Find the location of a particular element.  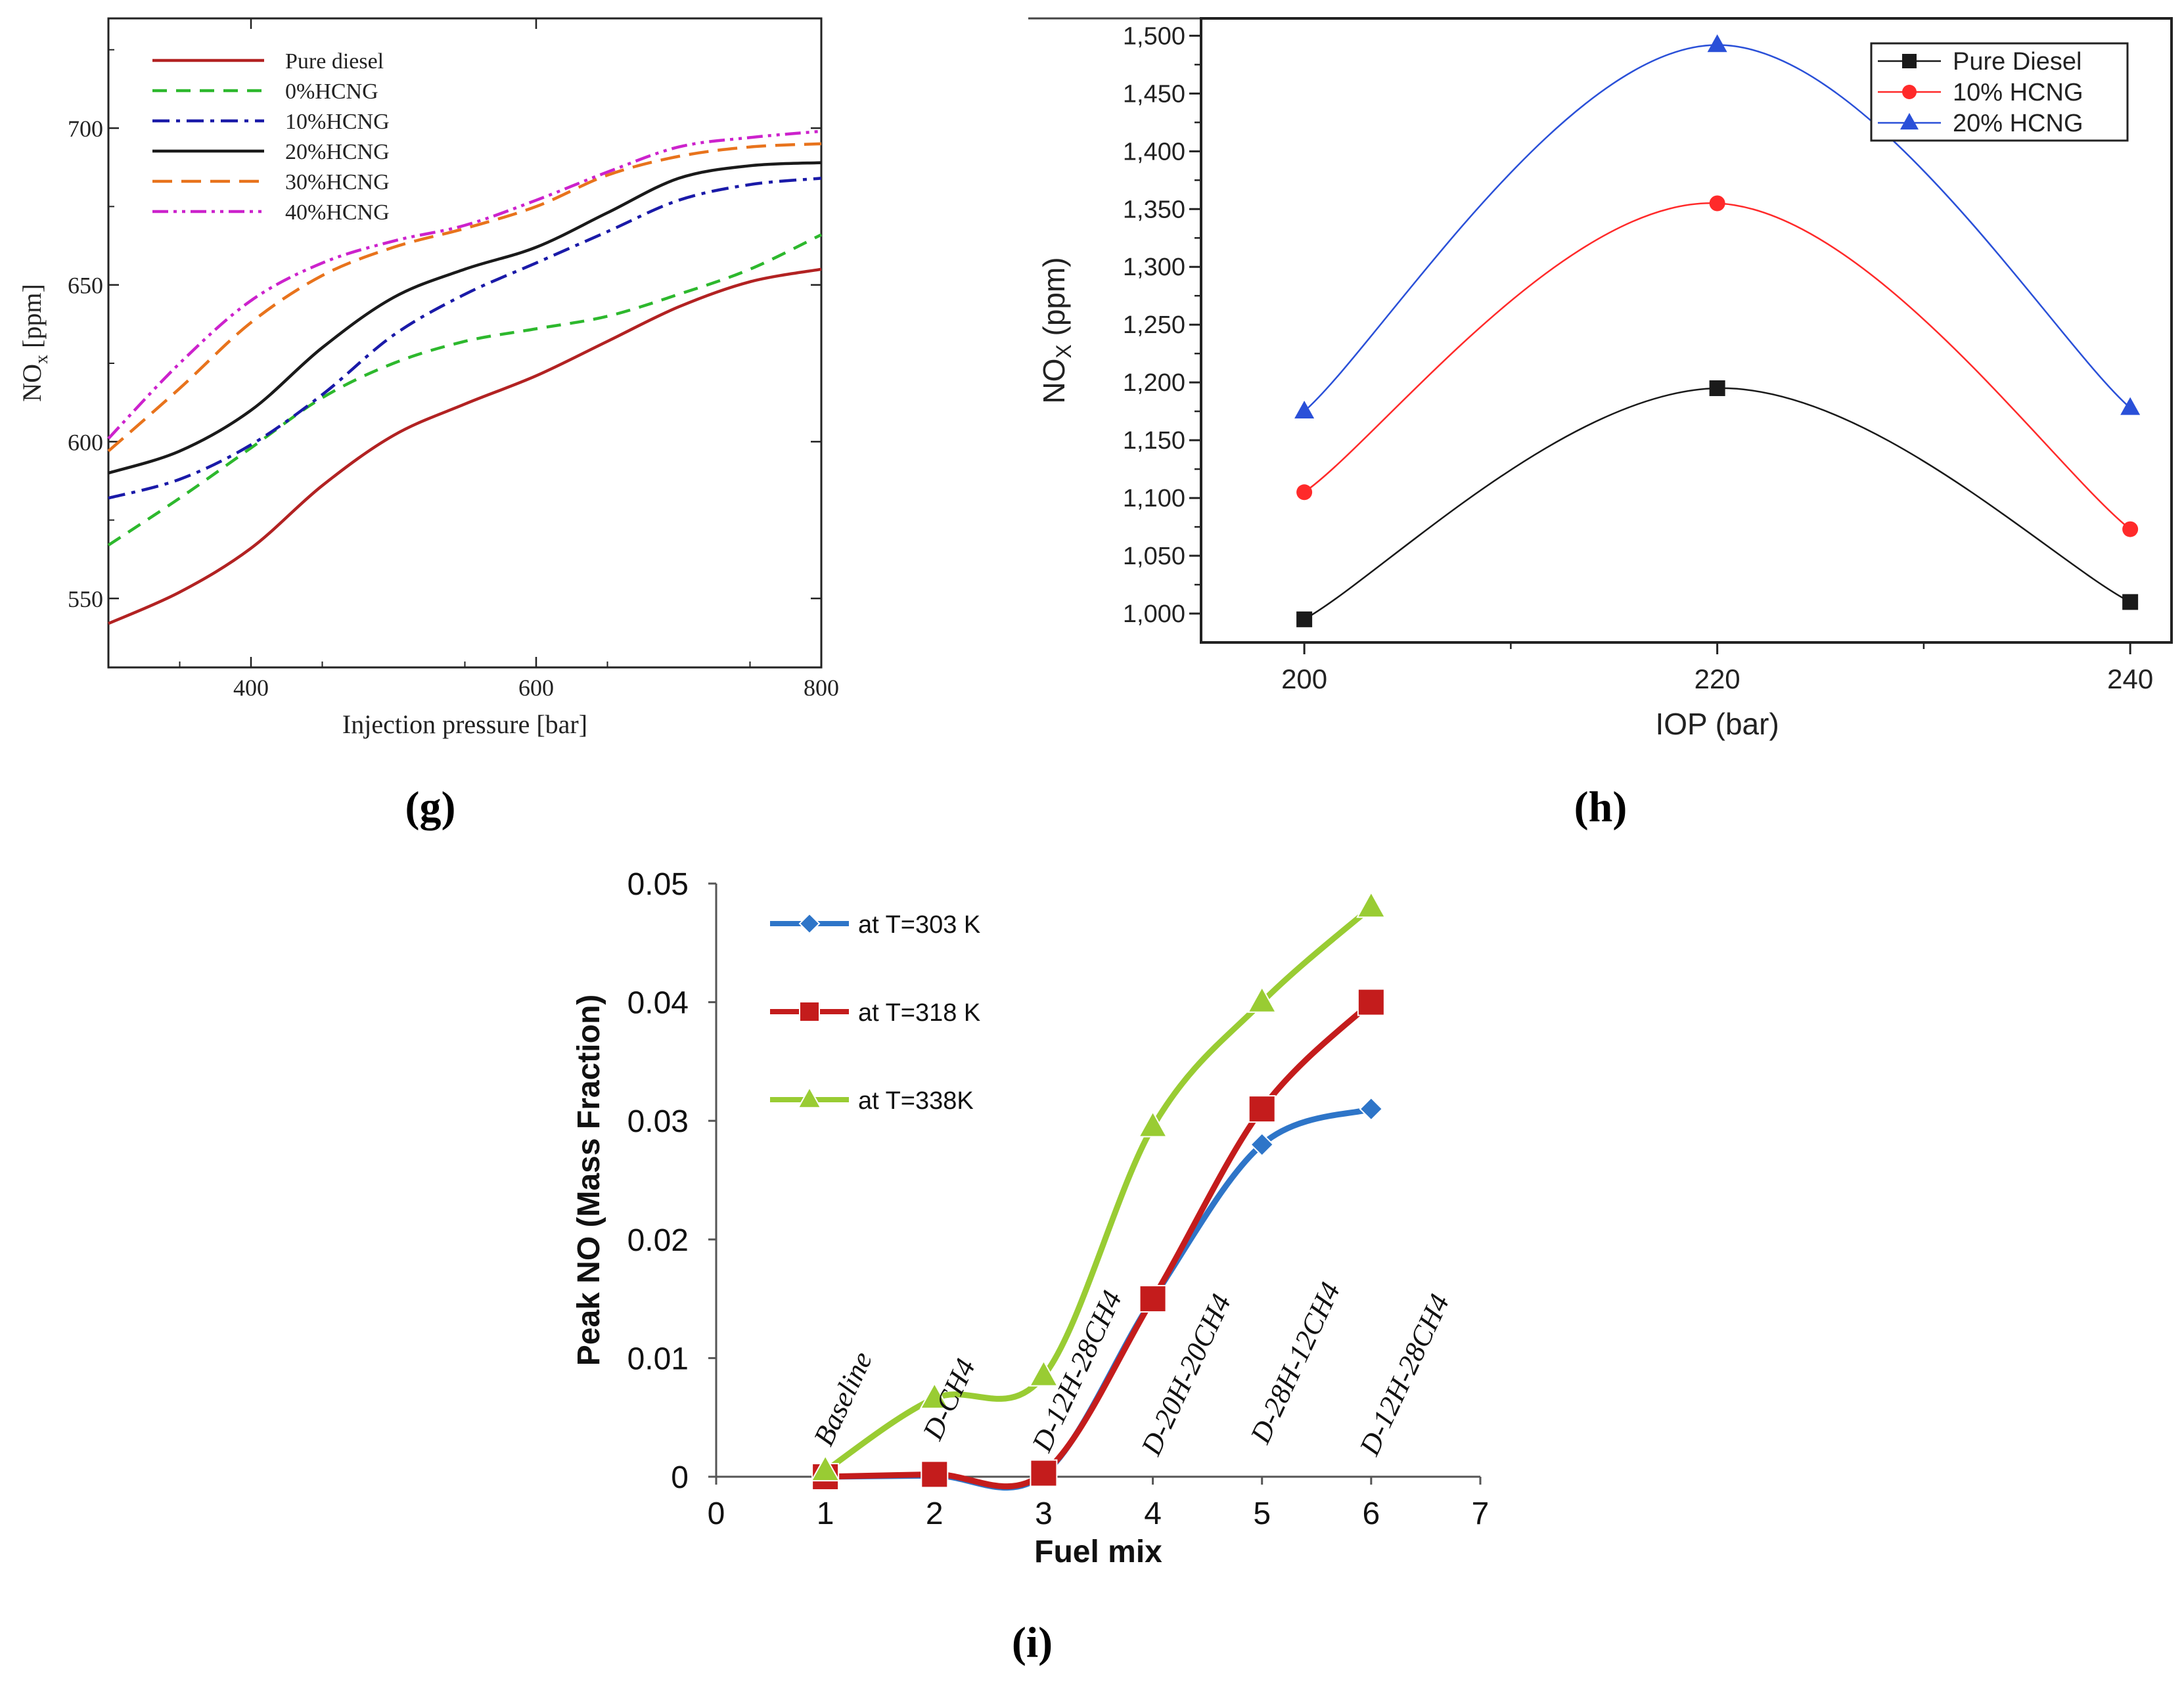

i-legend-label: at T=338K is located at coordinates (916, 1101).